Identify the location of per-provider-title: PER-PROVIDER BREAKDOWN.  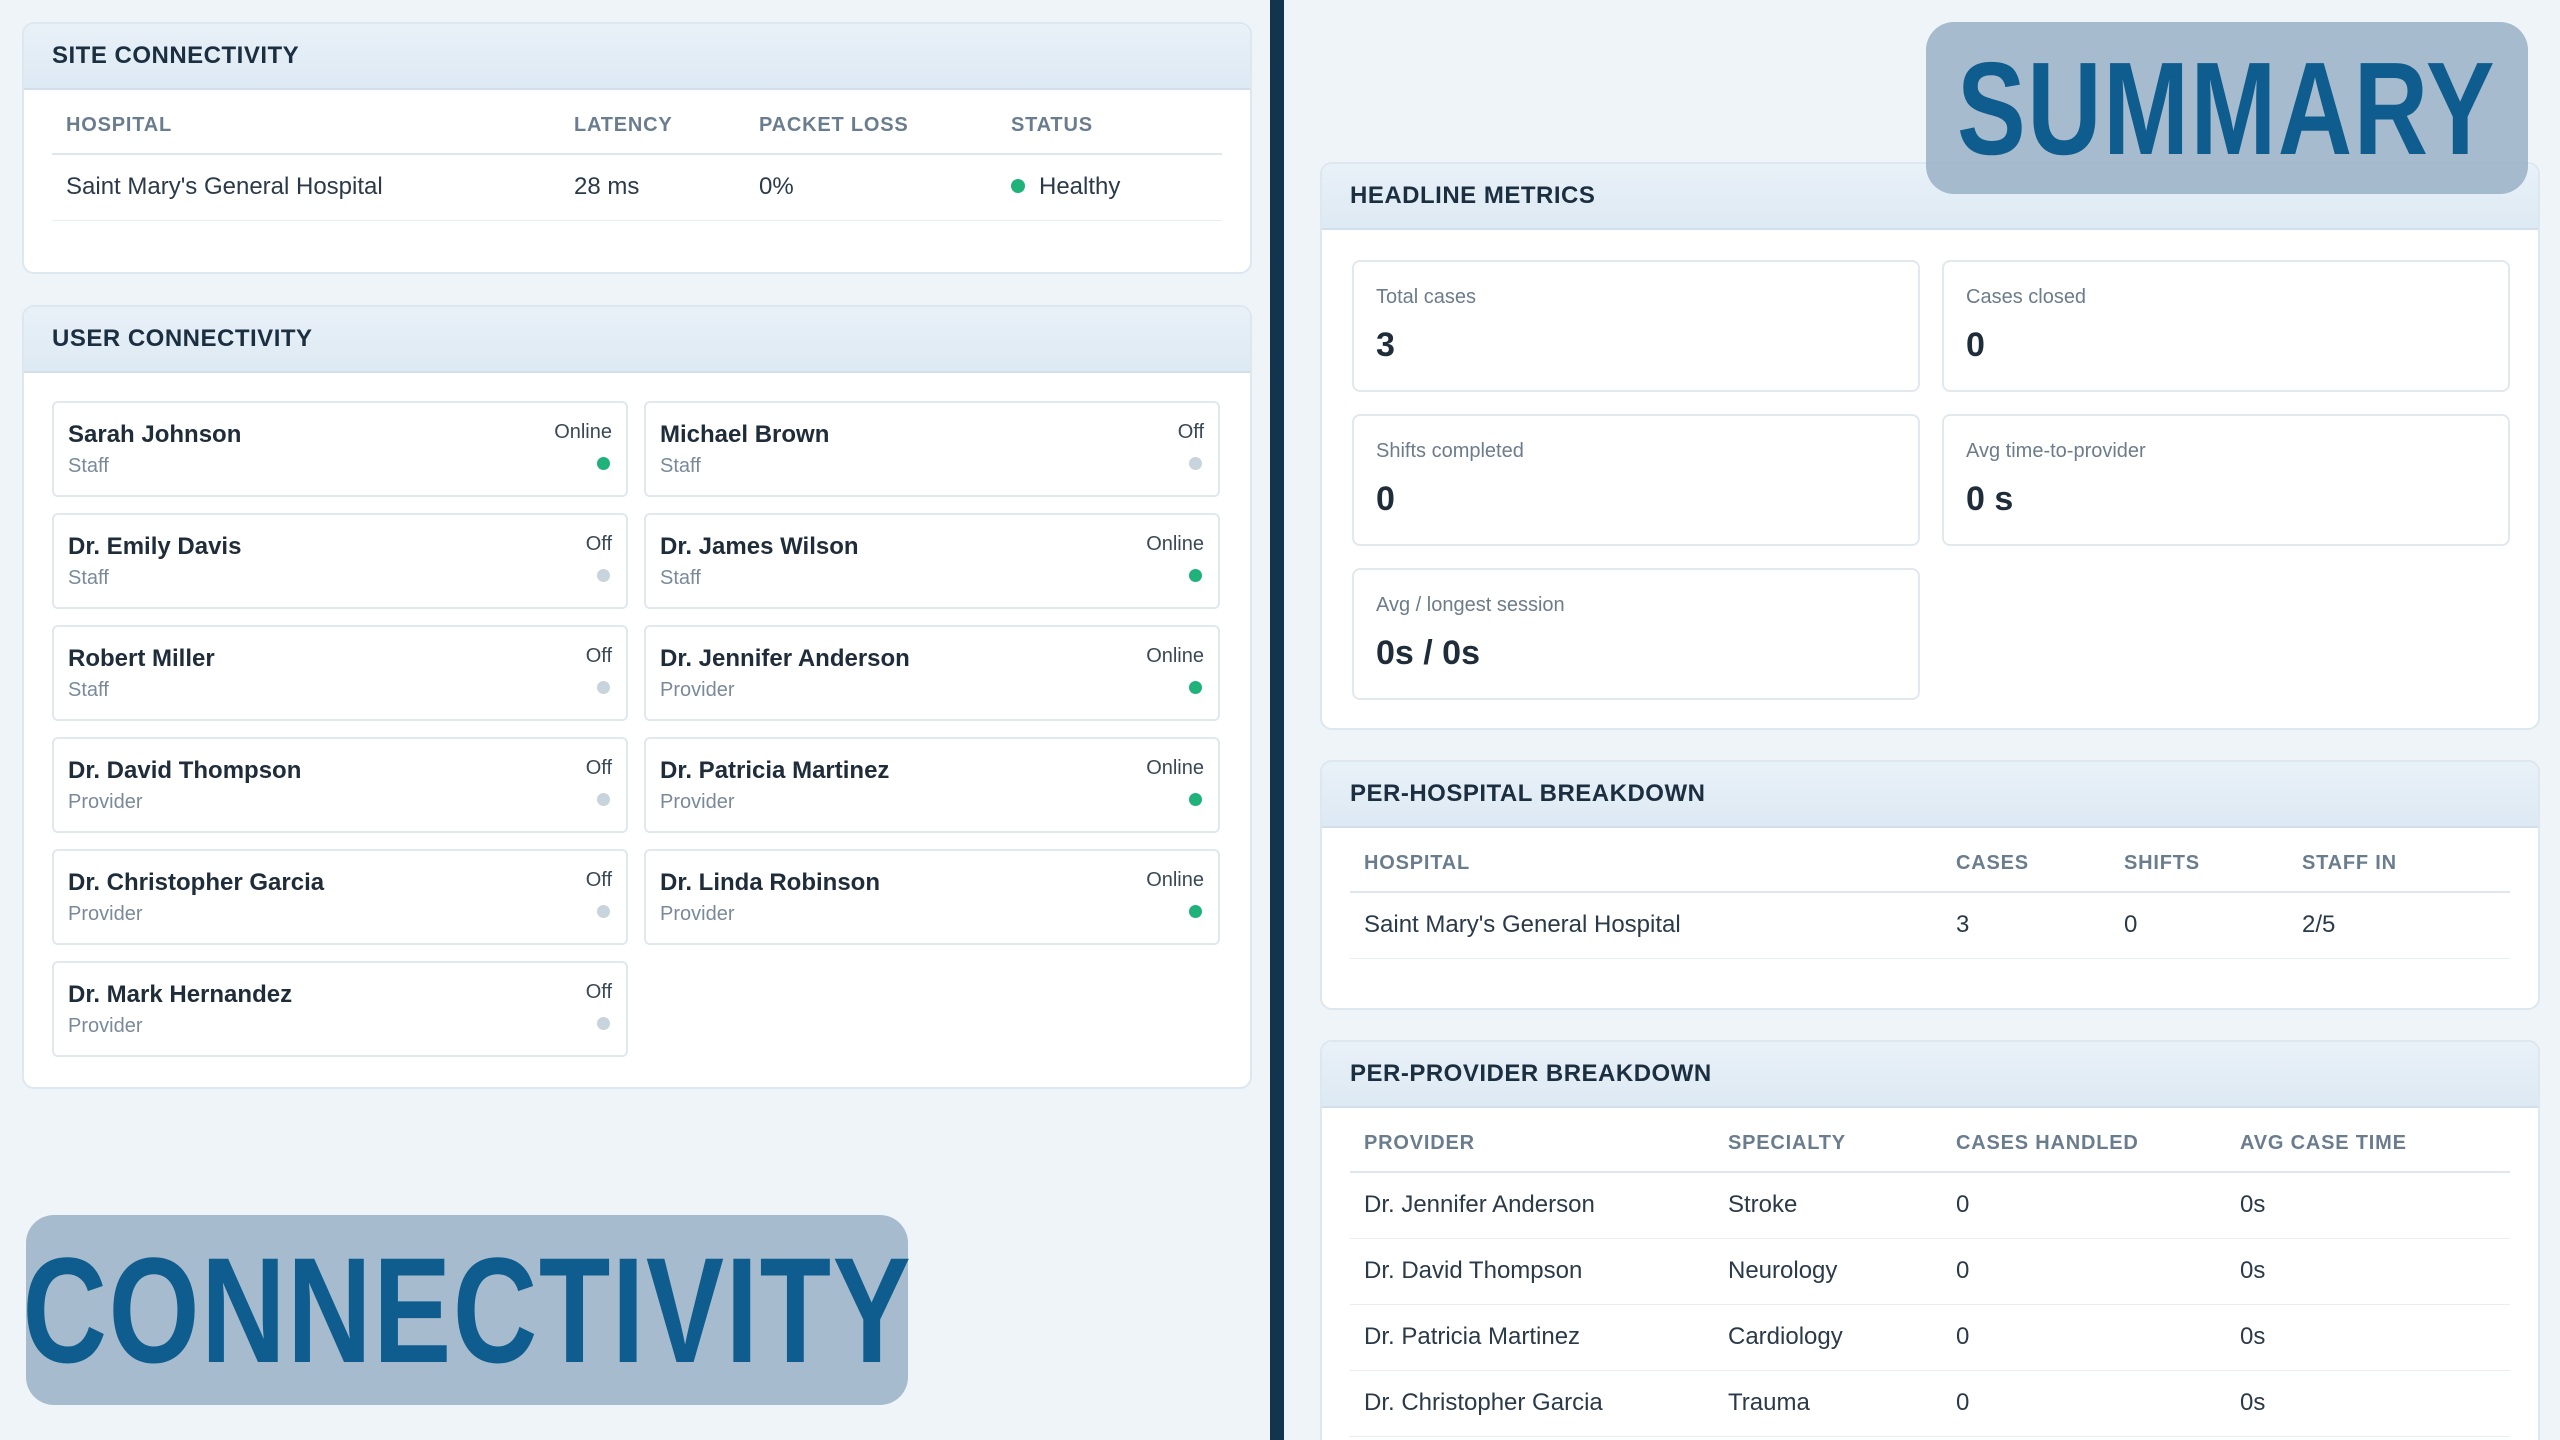
(1930, 1075).